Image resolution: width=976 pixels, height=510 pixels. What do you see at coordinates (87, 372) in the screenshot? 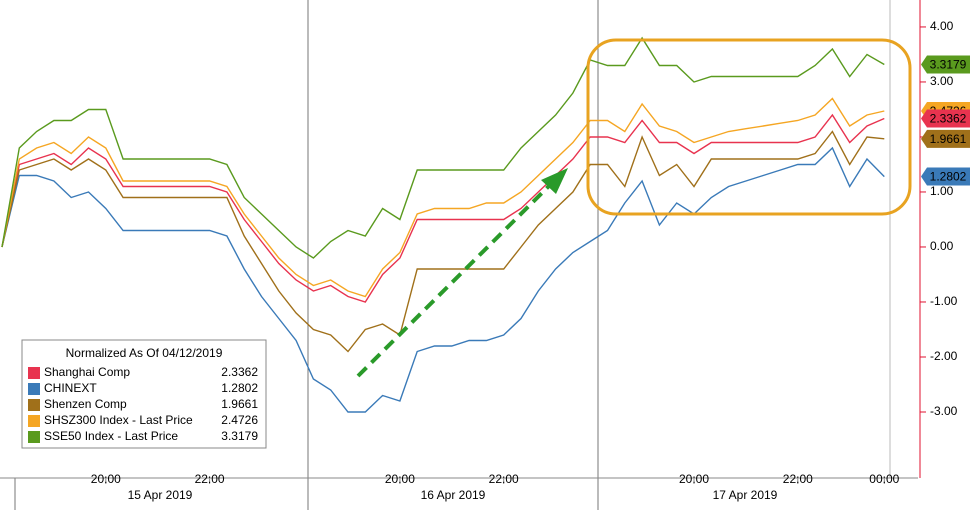
I see `legend-label: Shanghai Comp` at bounding box center [87, 372].